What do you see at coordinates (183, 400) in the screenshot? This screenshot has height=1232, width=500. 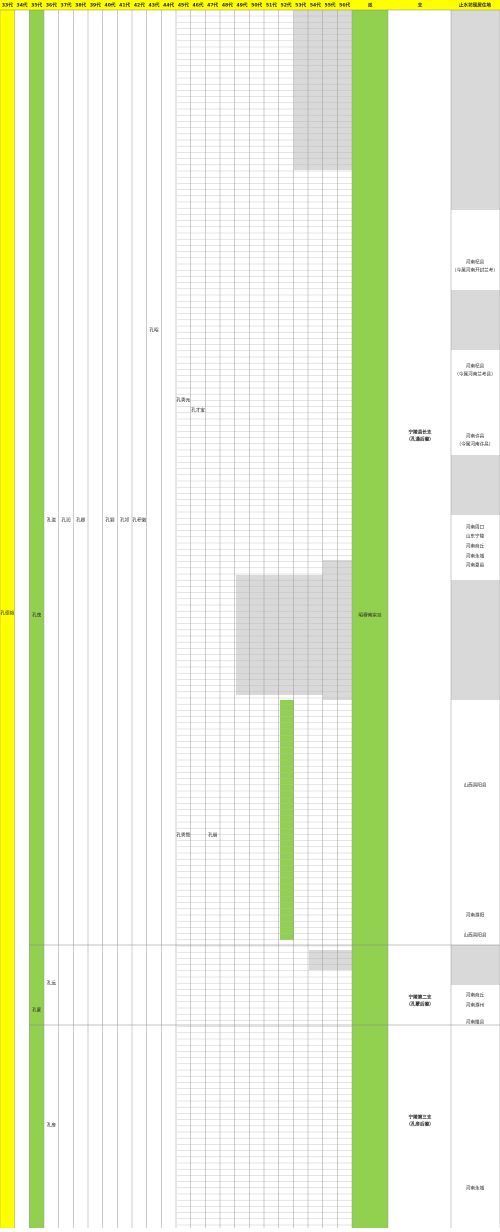 I see `person-name: 孔秀元` at bounding box center [183, 400].